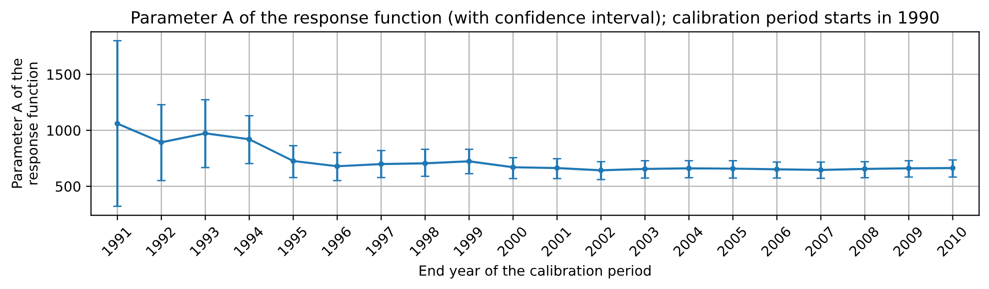  I want to click on y-axis-title: Parameter A of the response function, so click(25, 123).